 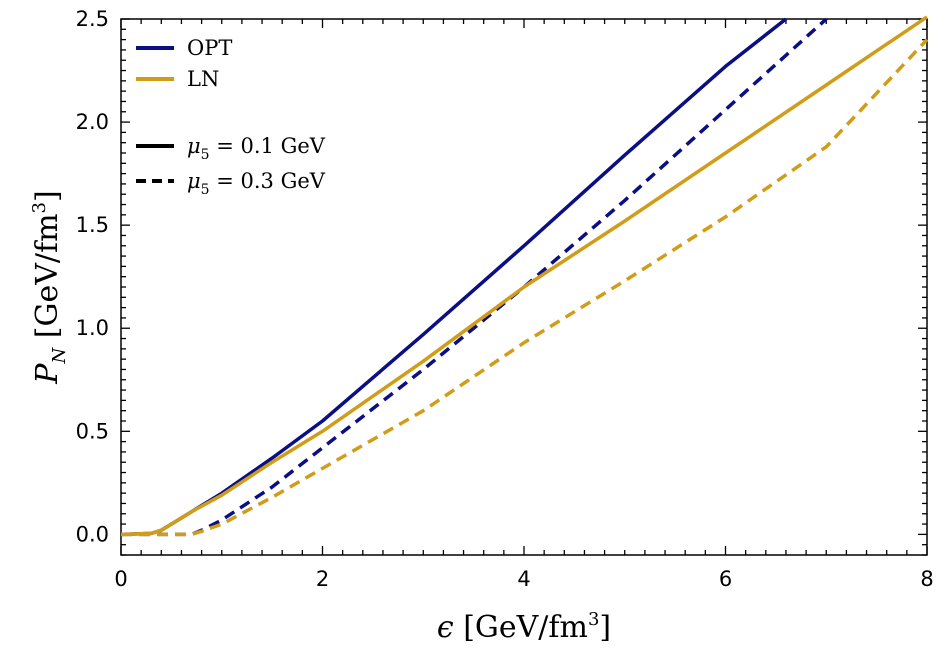 I want to click on x-axis-unit-close: ], so click(x=605, y=627).